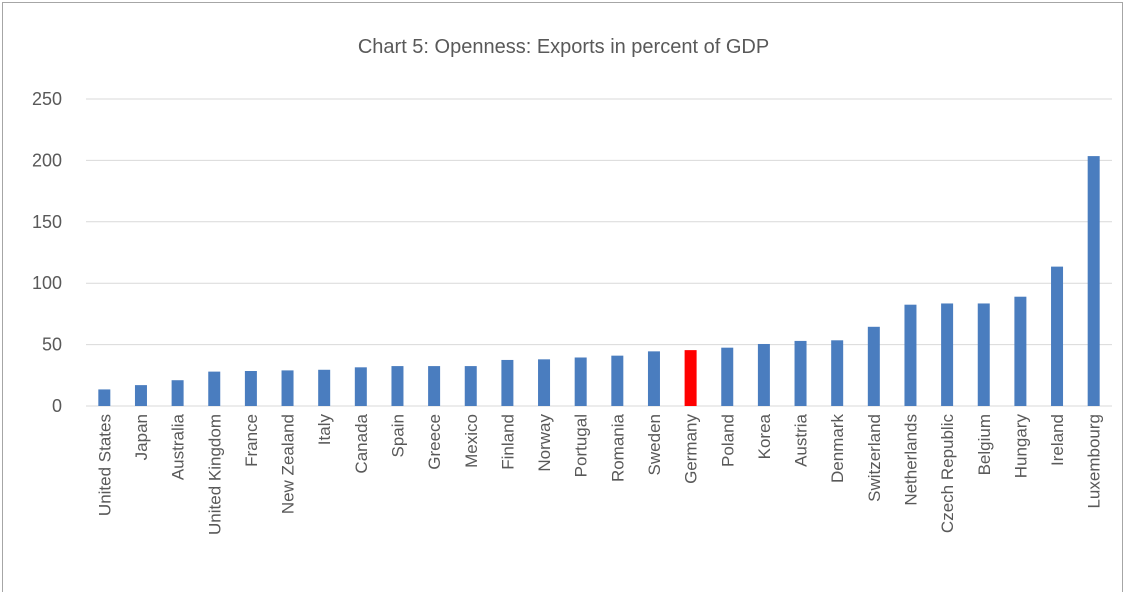 The height and width of the screenshot is (592, 1127). Describe the element at coordinates (251, 440) in the screenshot. I see `x-category-label: France` at that location.